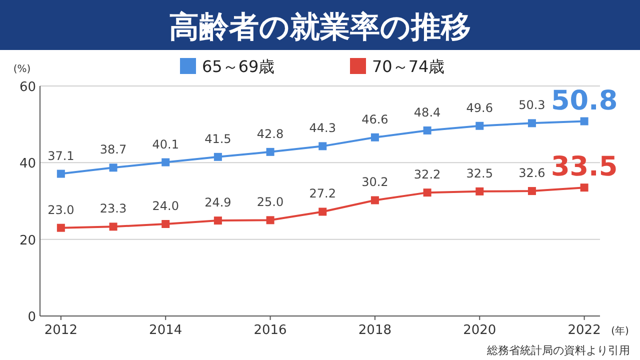 The height and width of the screenshot is (360, 640). Describe the element at coordinates (61, 330) in the screenshot. I see `x-tick-label: 2012` at that location.